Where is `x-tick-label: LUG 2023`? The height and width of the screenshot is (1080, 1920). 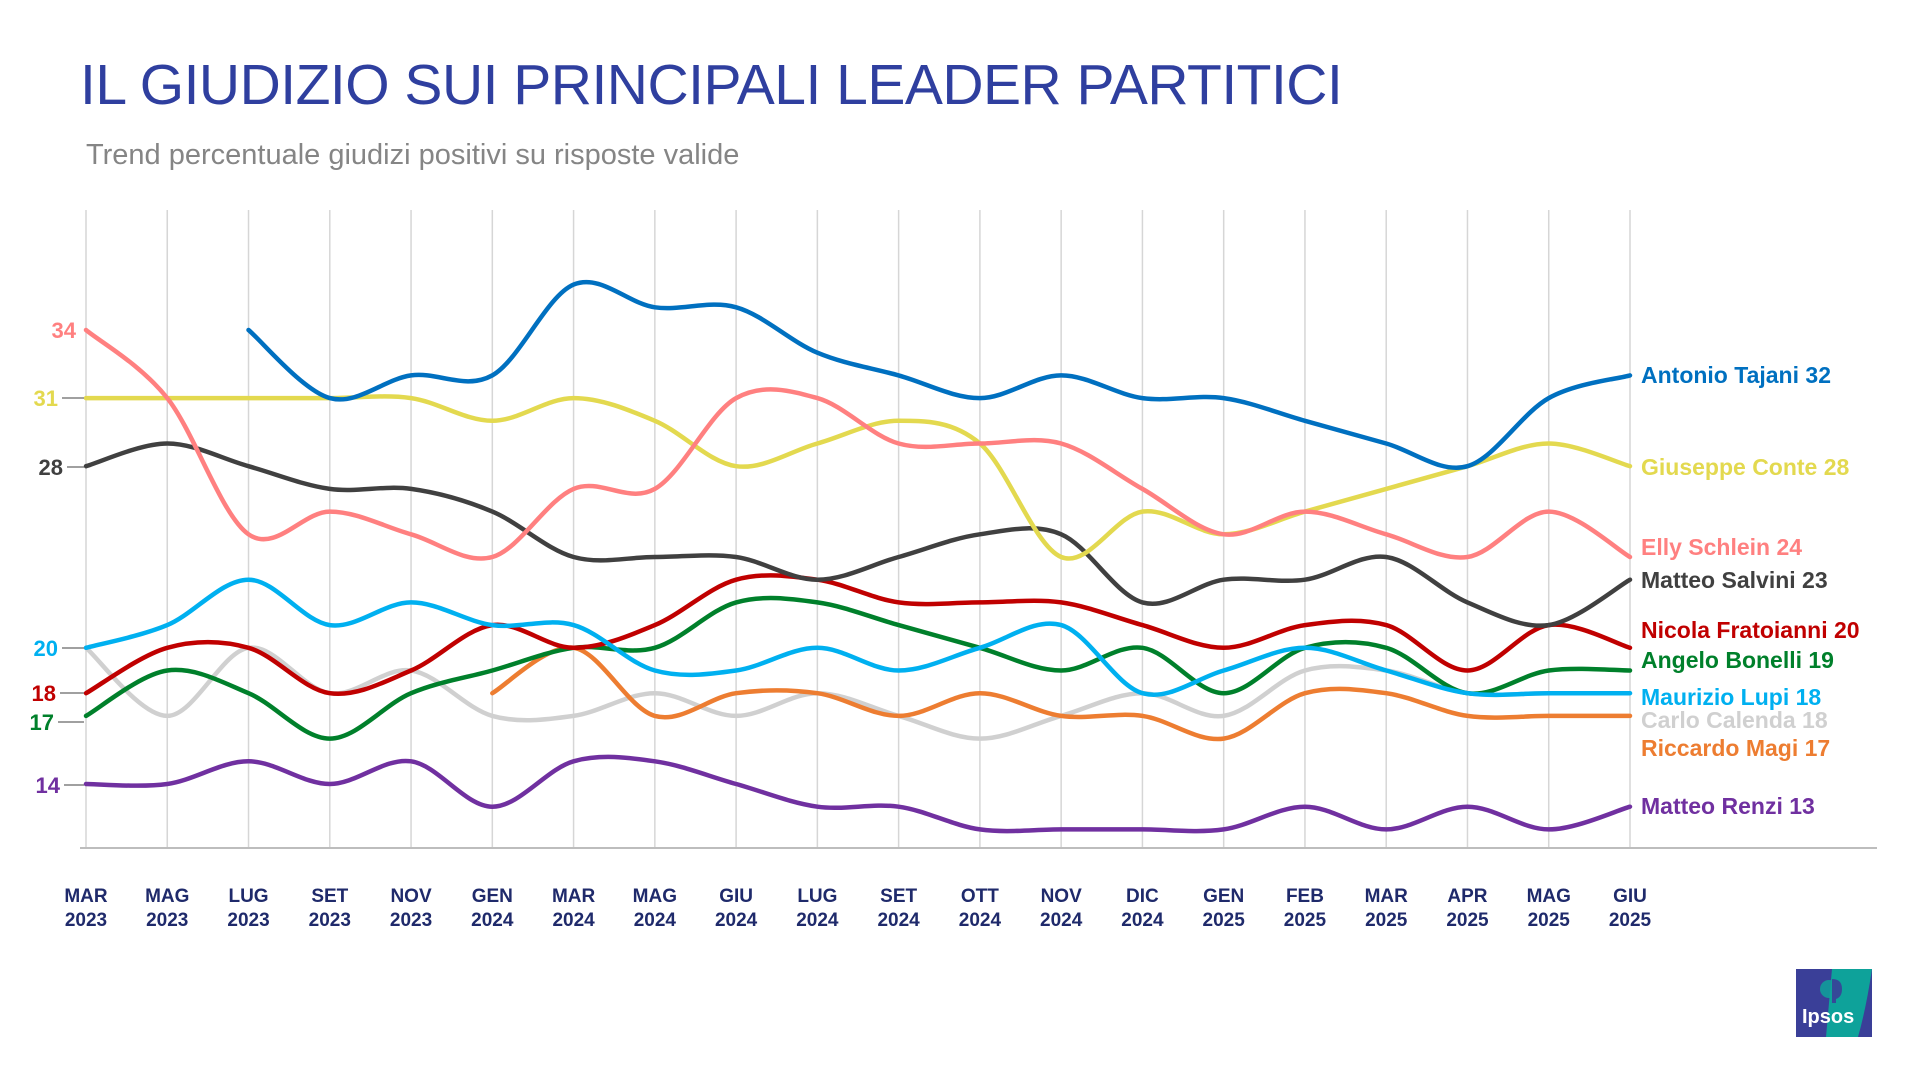 x-tick-label: LUG 2023 is located at coordinates (248, 908).